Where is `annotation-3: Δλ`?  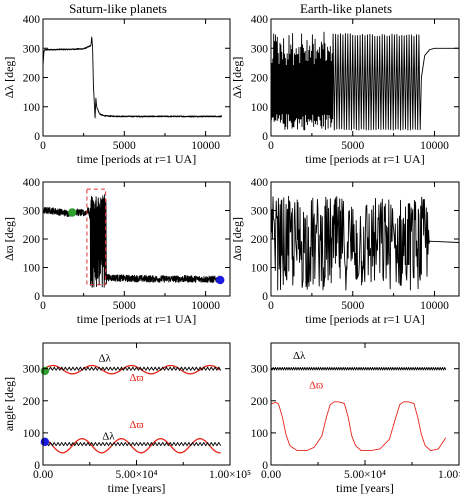 annotation-3: Δλ is located at coordinates (108, 436).